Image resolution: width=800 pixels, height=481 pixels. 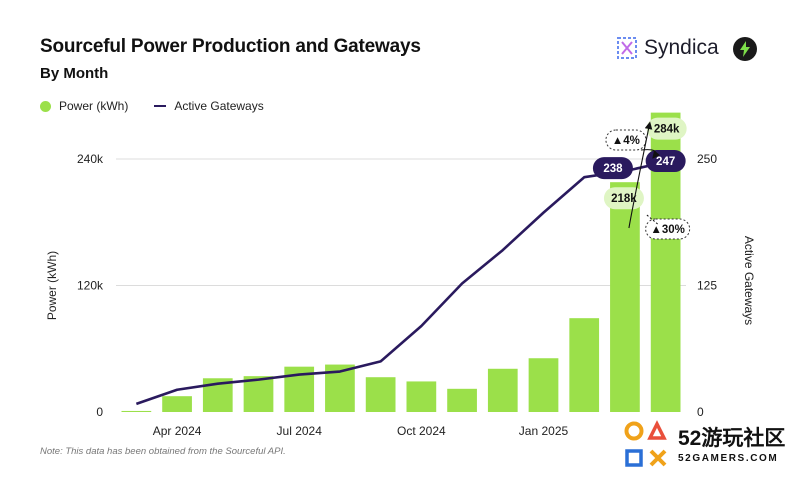 I want to click on watermark-url: 52GAMERS.COM, so click(x=728, y=458).